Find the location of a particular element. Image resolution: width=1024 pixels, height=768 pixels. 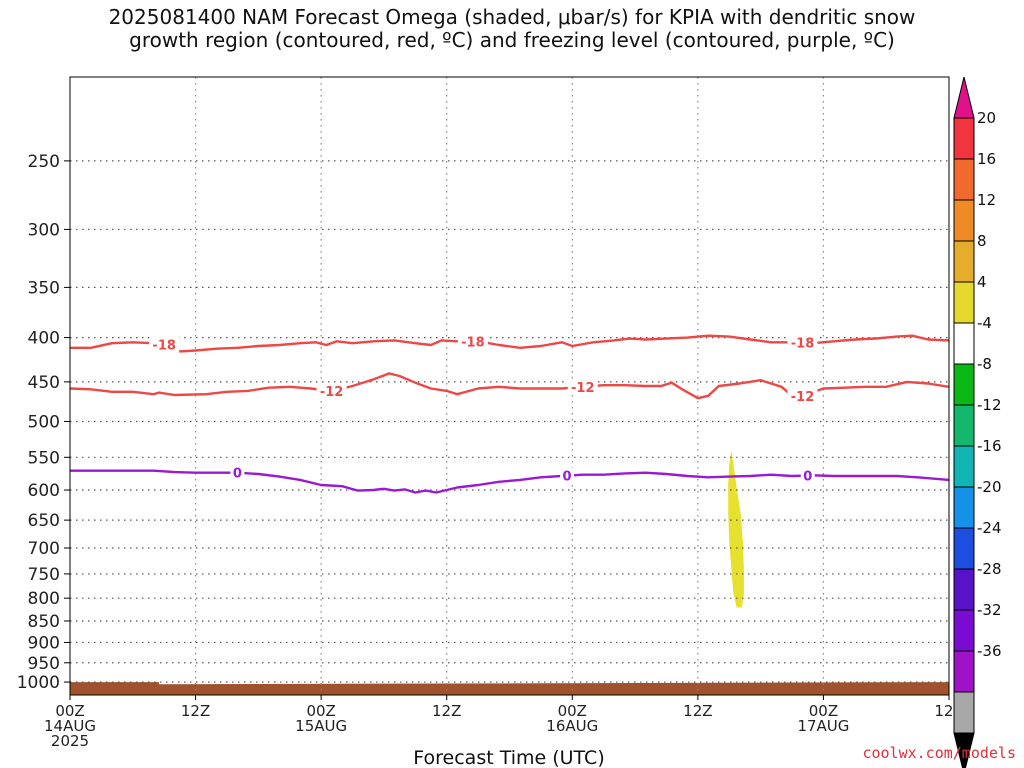

y-tick-label: 450 is located at coordinates (44, 383).